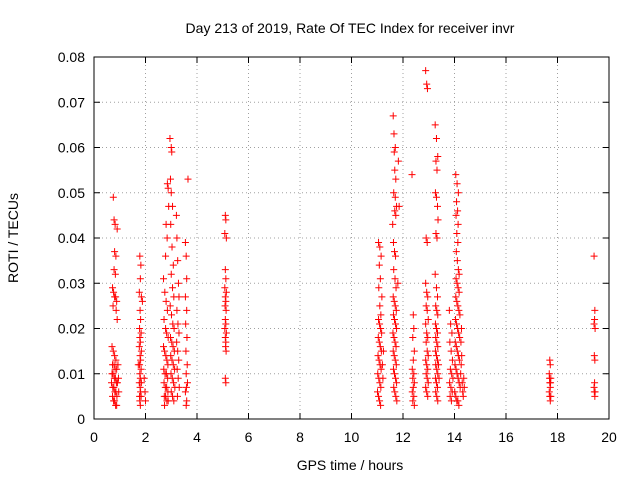 This screenshot has height=480, width=640. I want to click on x-tick-label: 2, so click(146, 437).